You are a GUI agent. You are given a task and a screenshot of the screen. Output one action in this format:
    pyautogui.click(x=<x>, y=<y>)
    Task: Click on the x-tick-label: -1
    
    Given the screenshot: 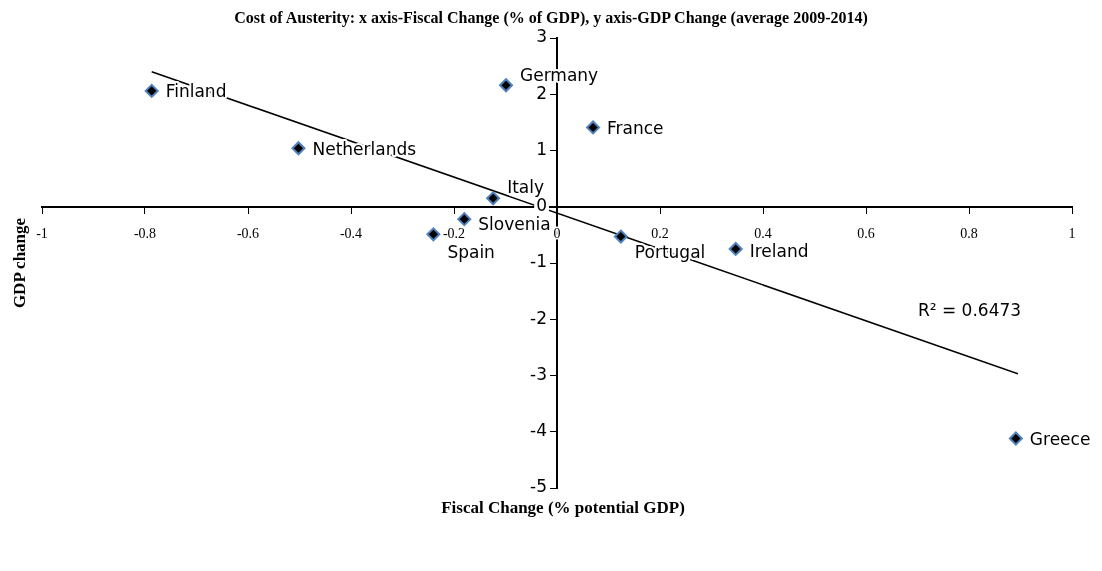 What is the action you would take?
    pyautogui.click(x=42, y=234)
    